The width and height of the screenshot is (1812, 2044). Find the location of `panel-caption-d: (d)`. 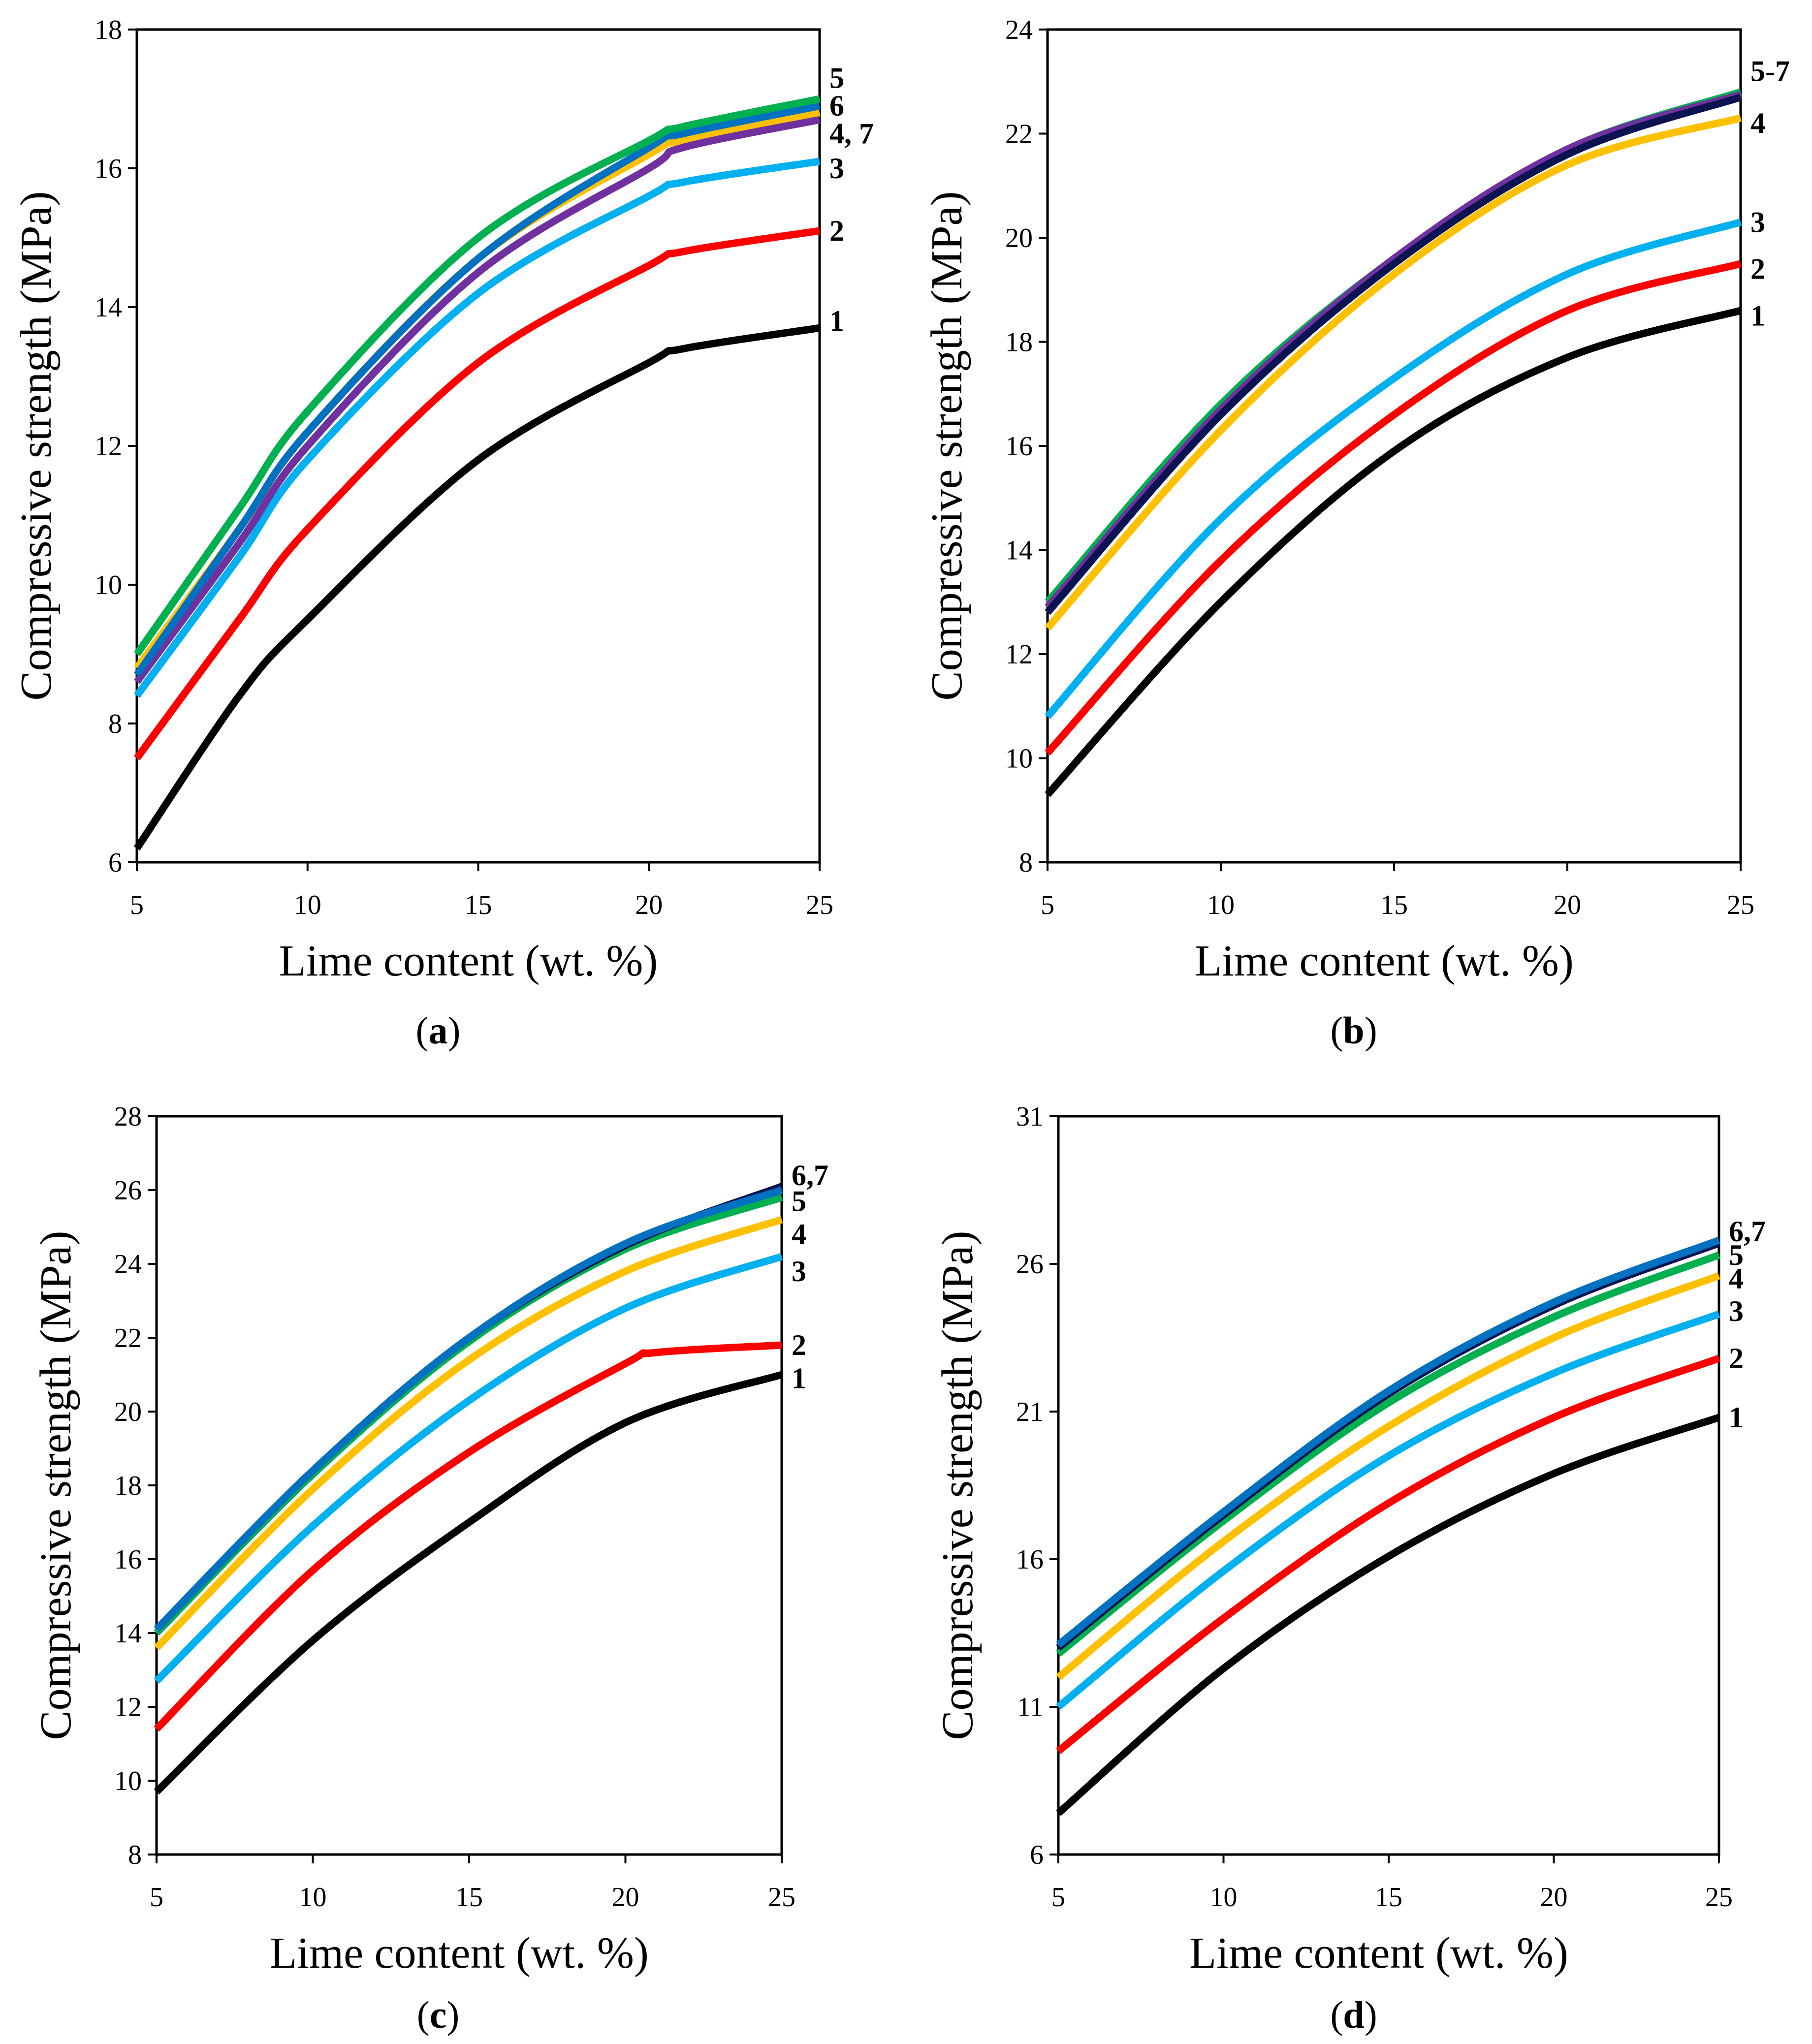

panel-caption-d: (d) is located at coordinates (1353, 2014).